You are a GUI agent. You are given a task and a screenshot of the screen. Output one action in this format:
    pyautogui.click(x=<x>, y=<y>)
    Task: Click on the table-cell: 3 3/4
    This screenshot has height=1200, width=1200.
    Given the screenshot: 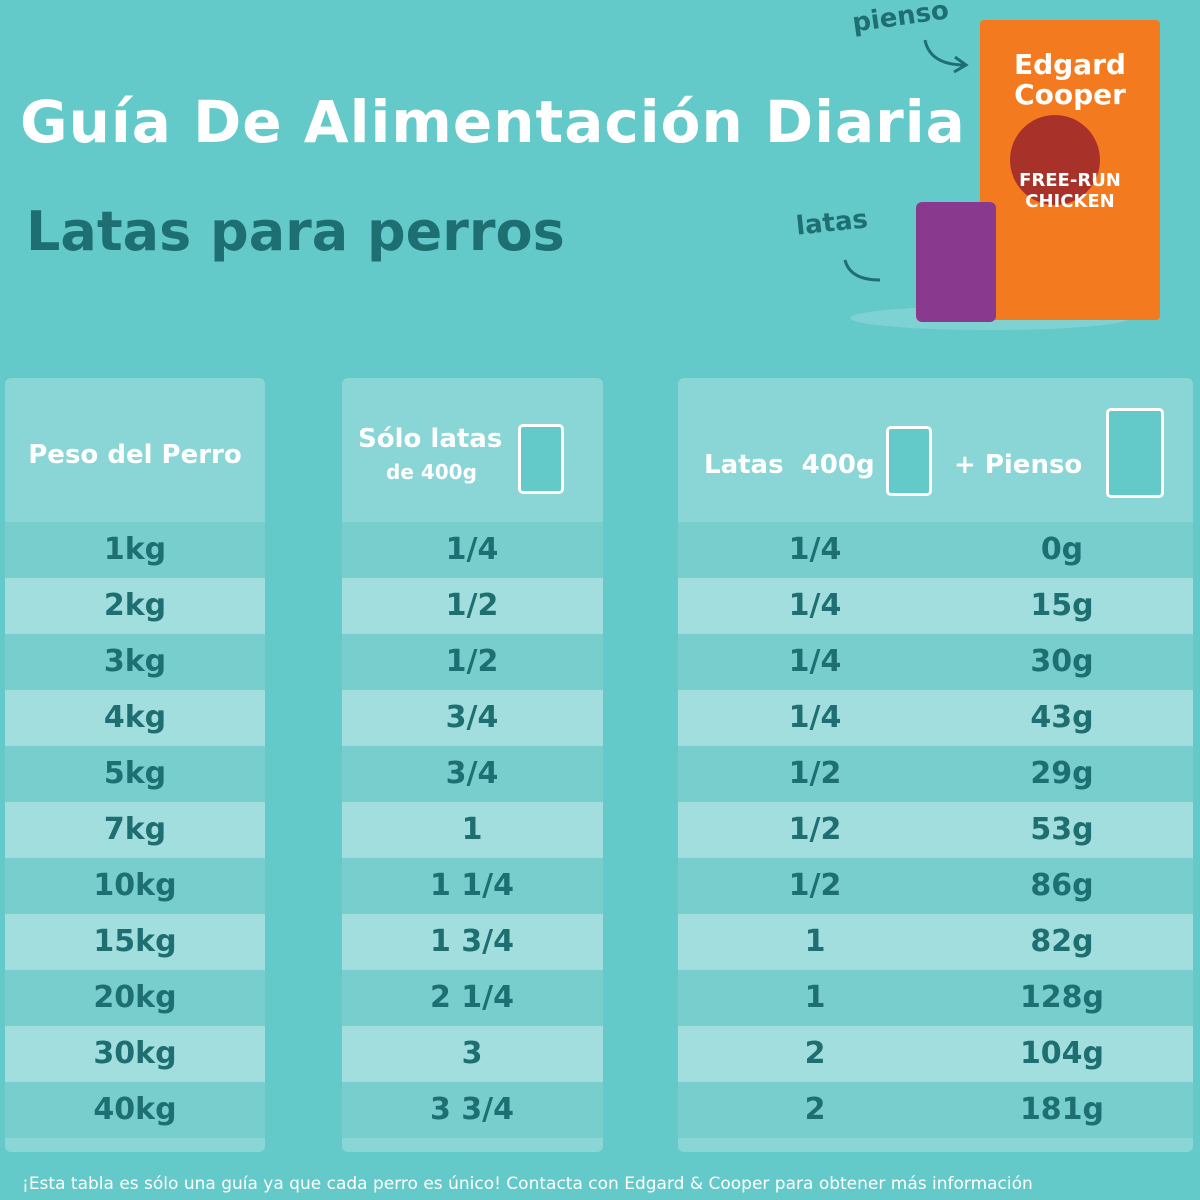 What is the action you would take?
    pyautogui.click(x=472, y=1109)
    